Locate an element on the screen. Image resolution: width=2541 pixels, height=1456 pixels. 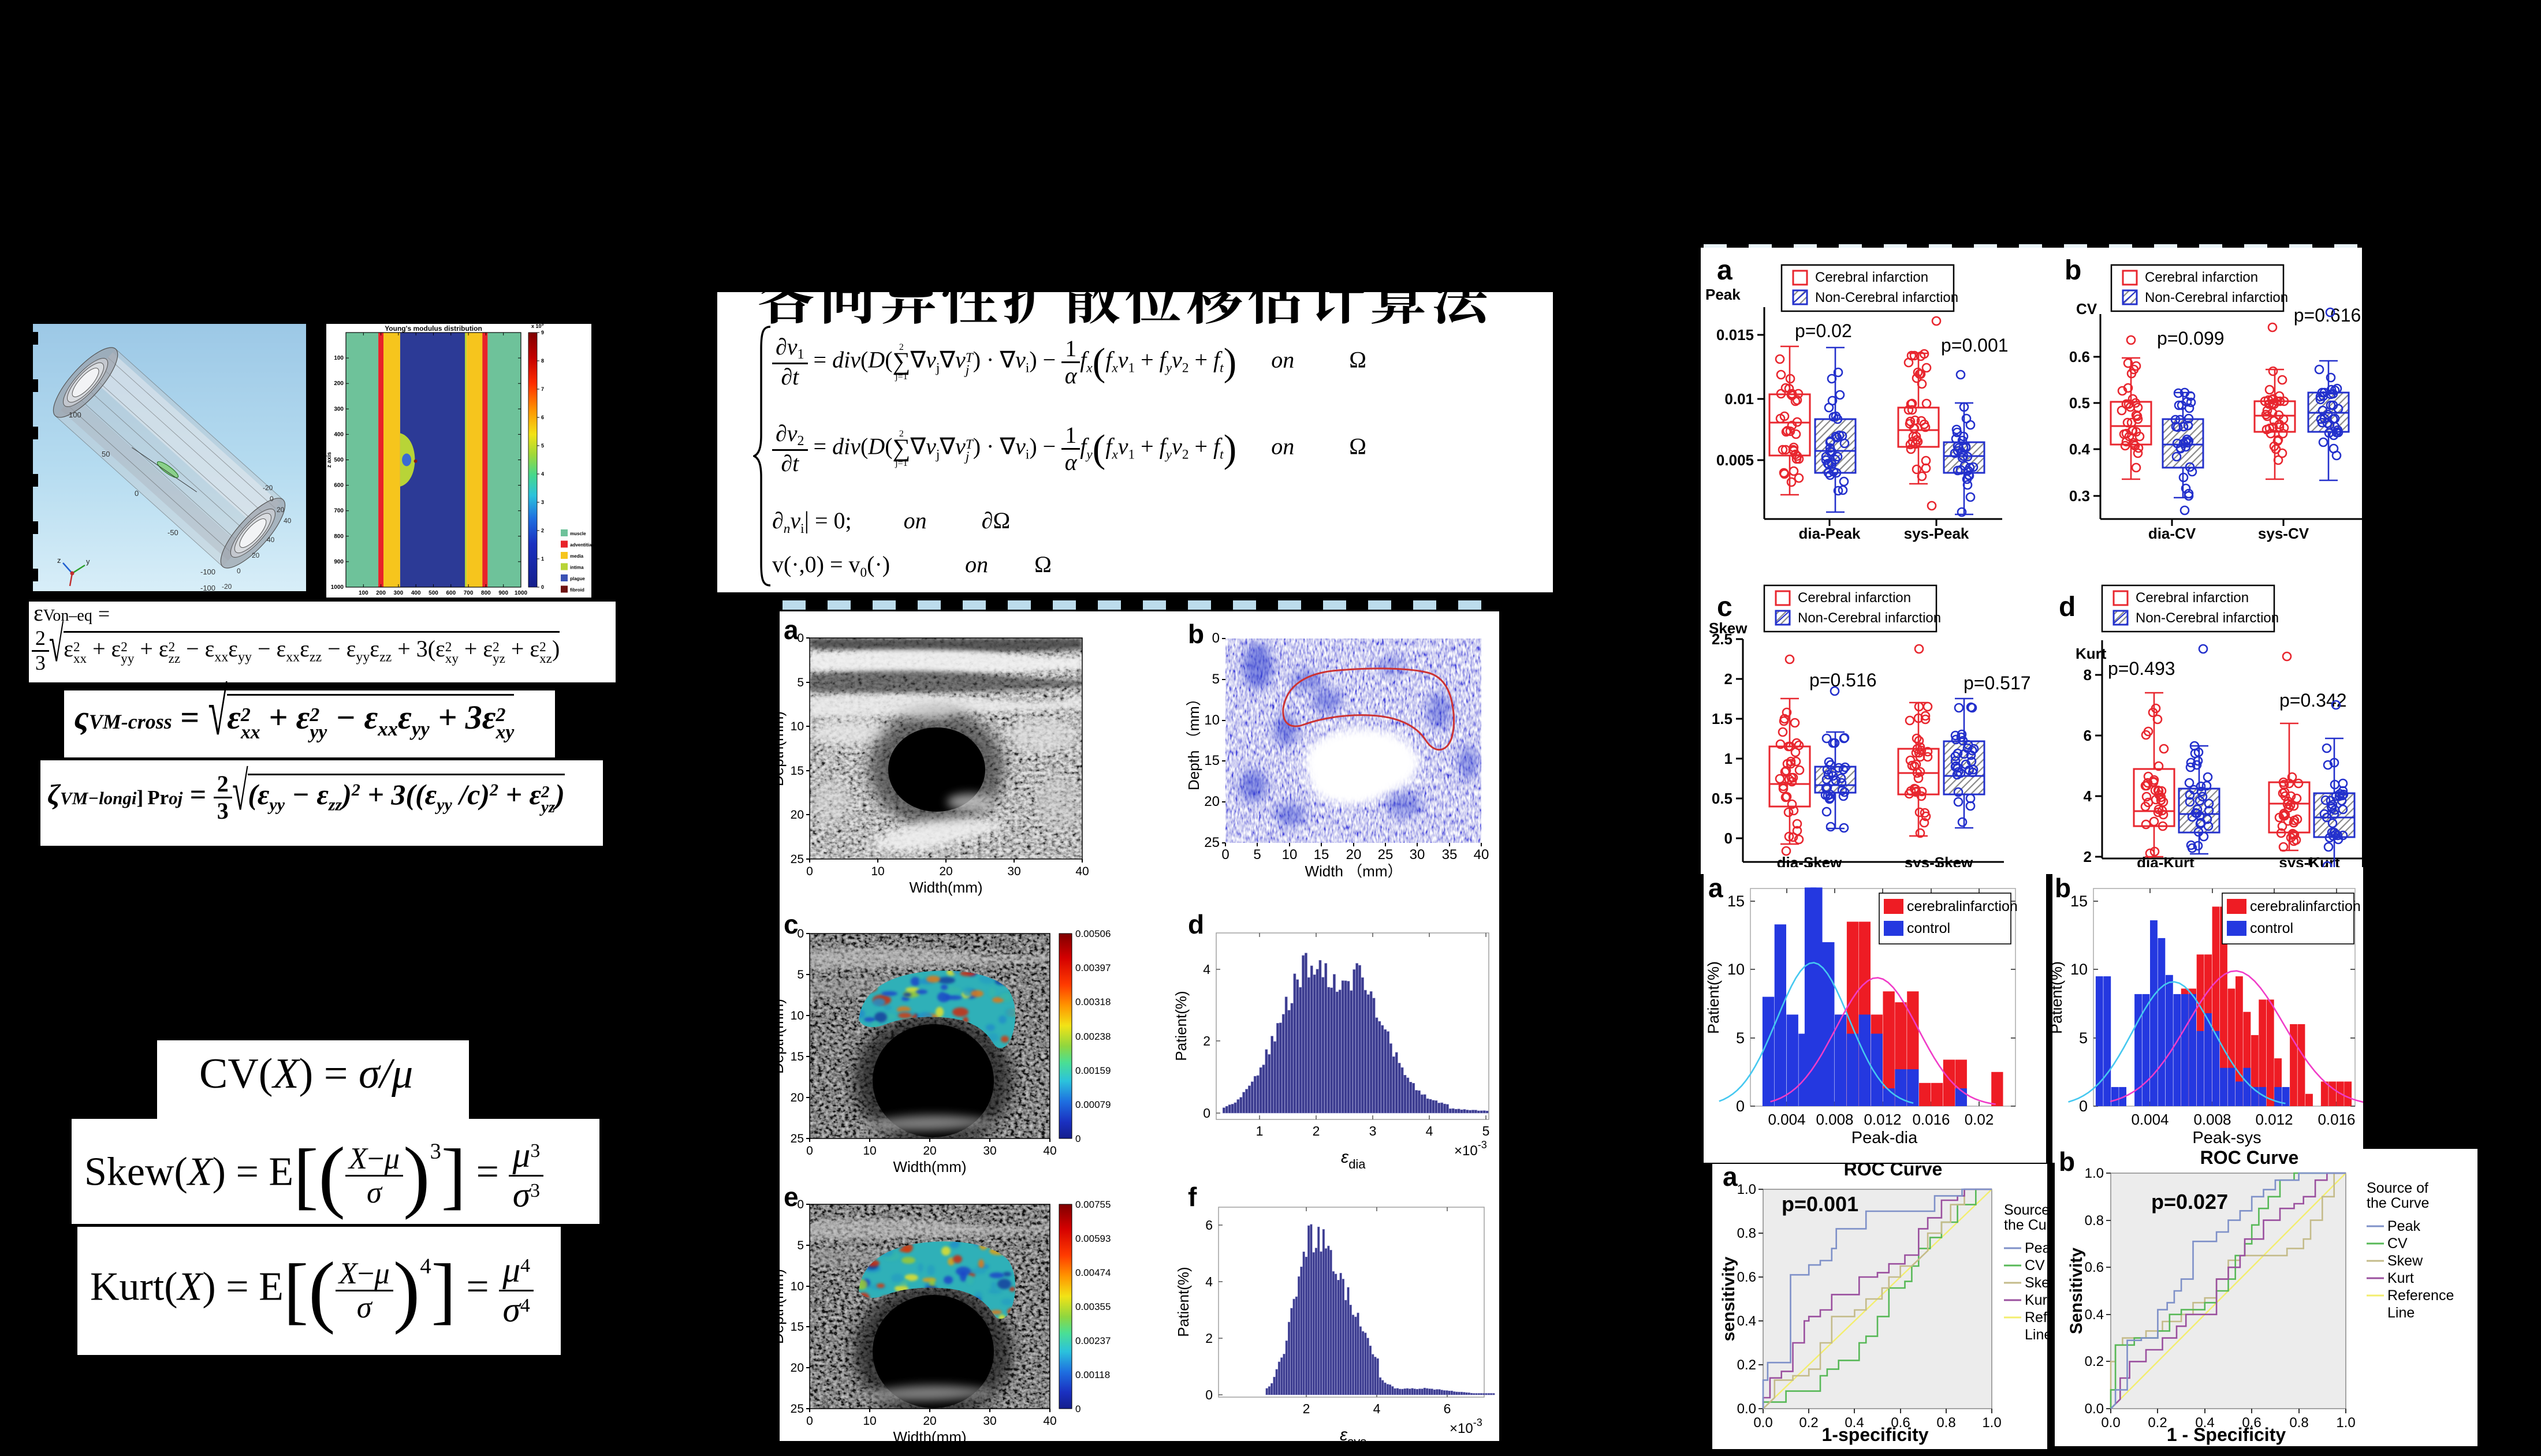
svg-text: z is located at coordinates (59, 560).